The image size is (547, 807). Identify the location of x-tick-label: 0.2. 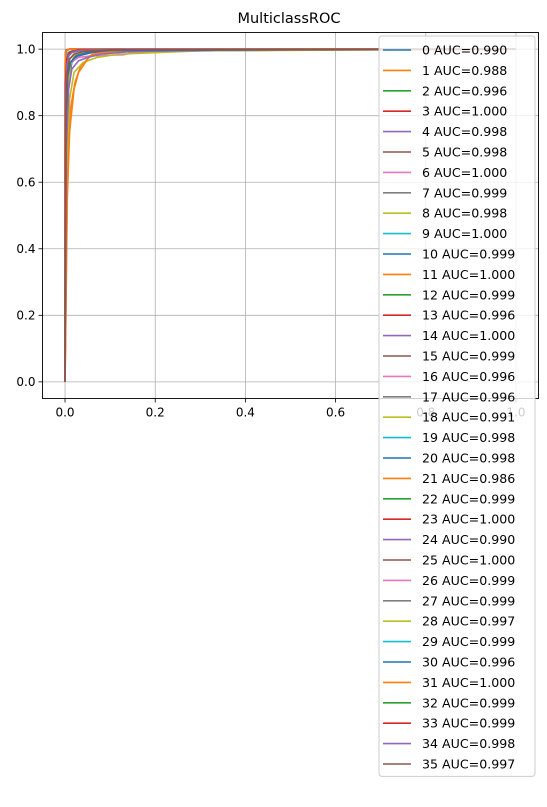
(155, 413).